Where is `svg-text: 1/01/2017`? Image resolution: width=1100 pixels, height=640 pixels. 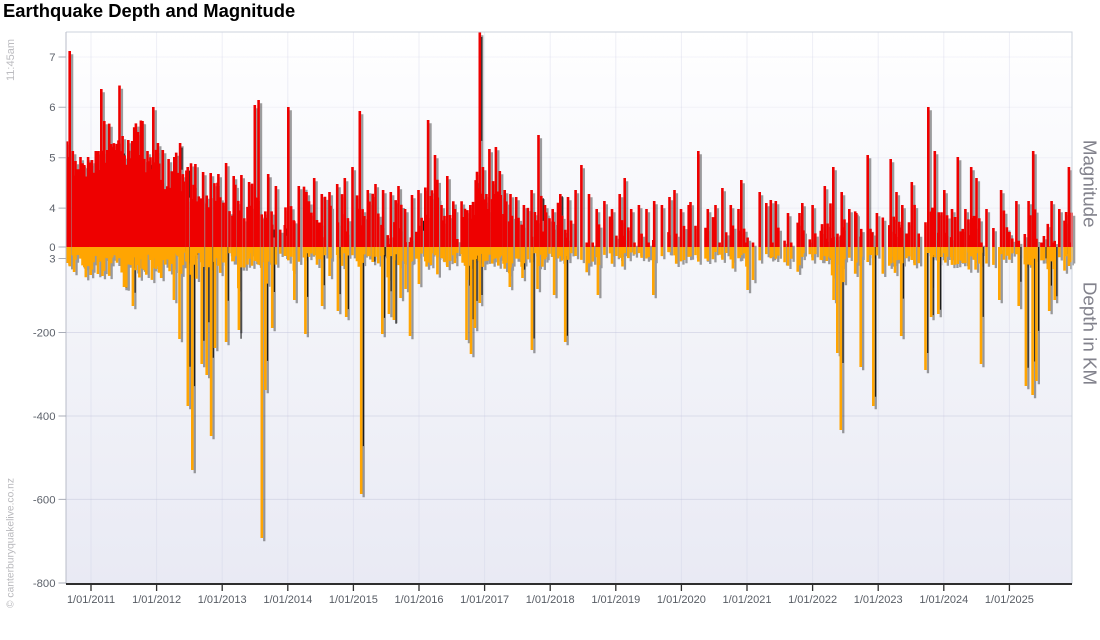 svg-text: 1/01/2017 is located at coordinates (484, 600).